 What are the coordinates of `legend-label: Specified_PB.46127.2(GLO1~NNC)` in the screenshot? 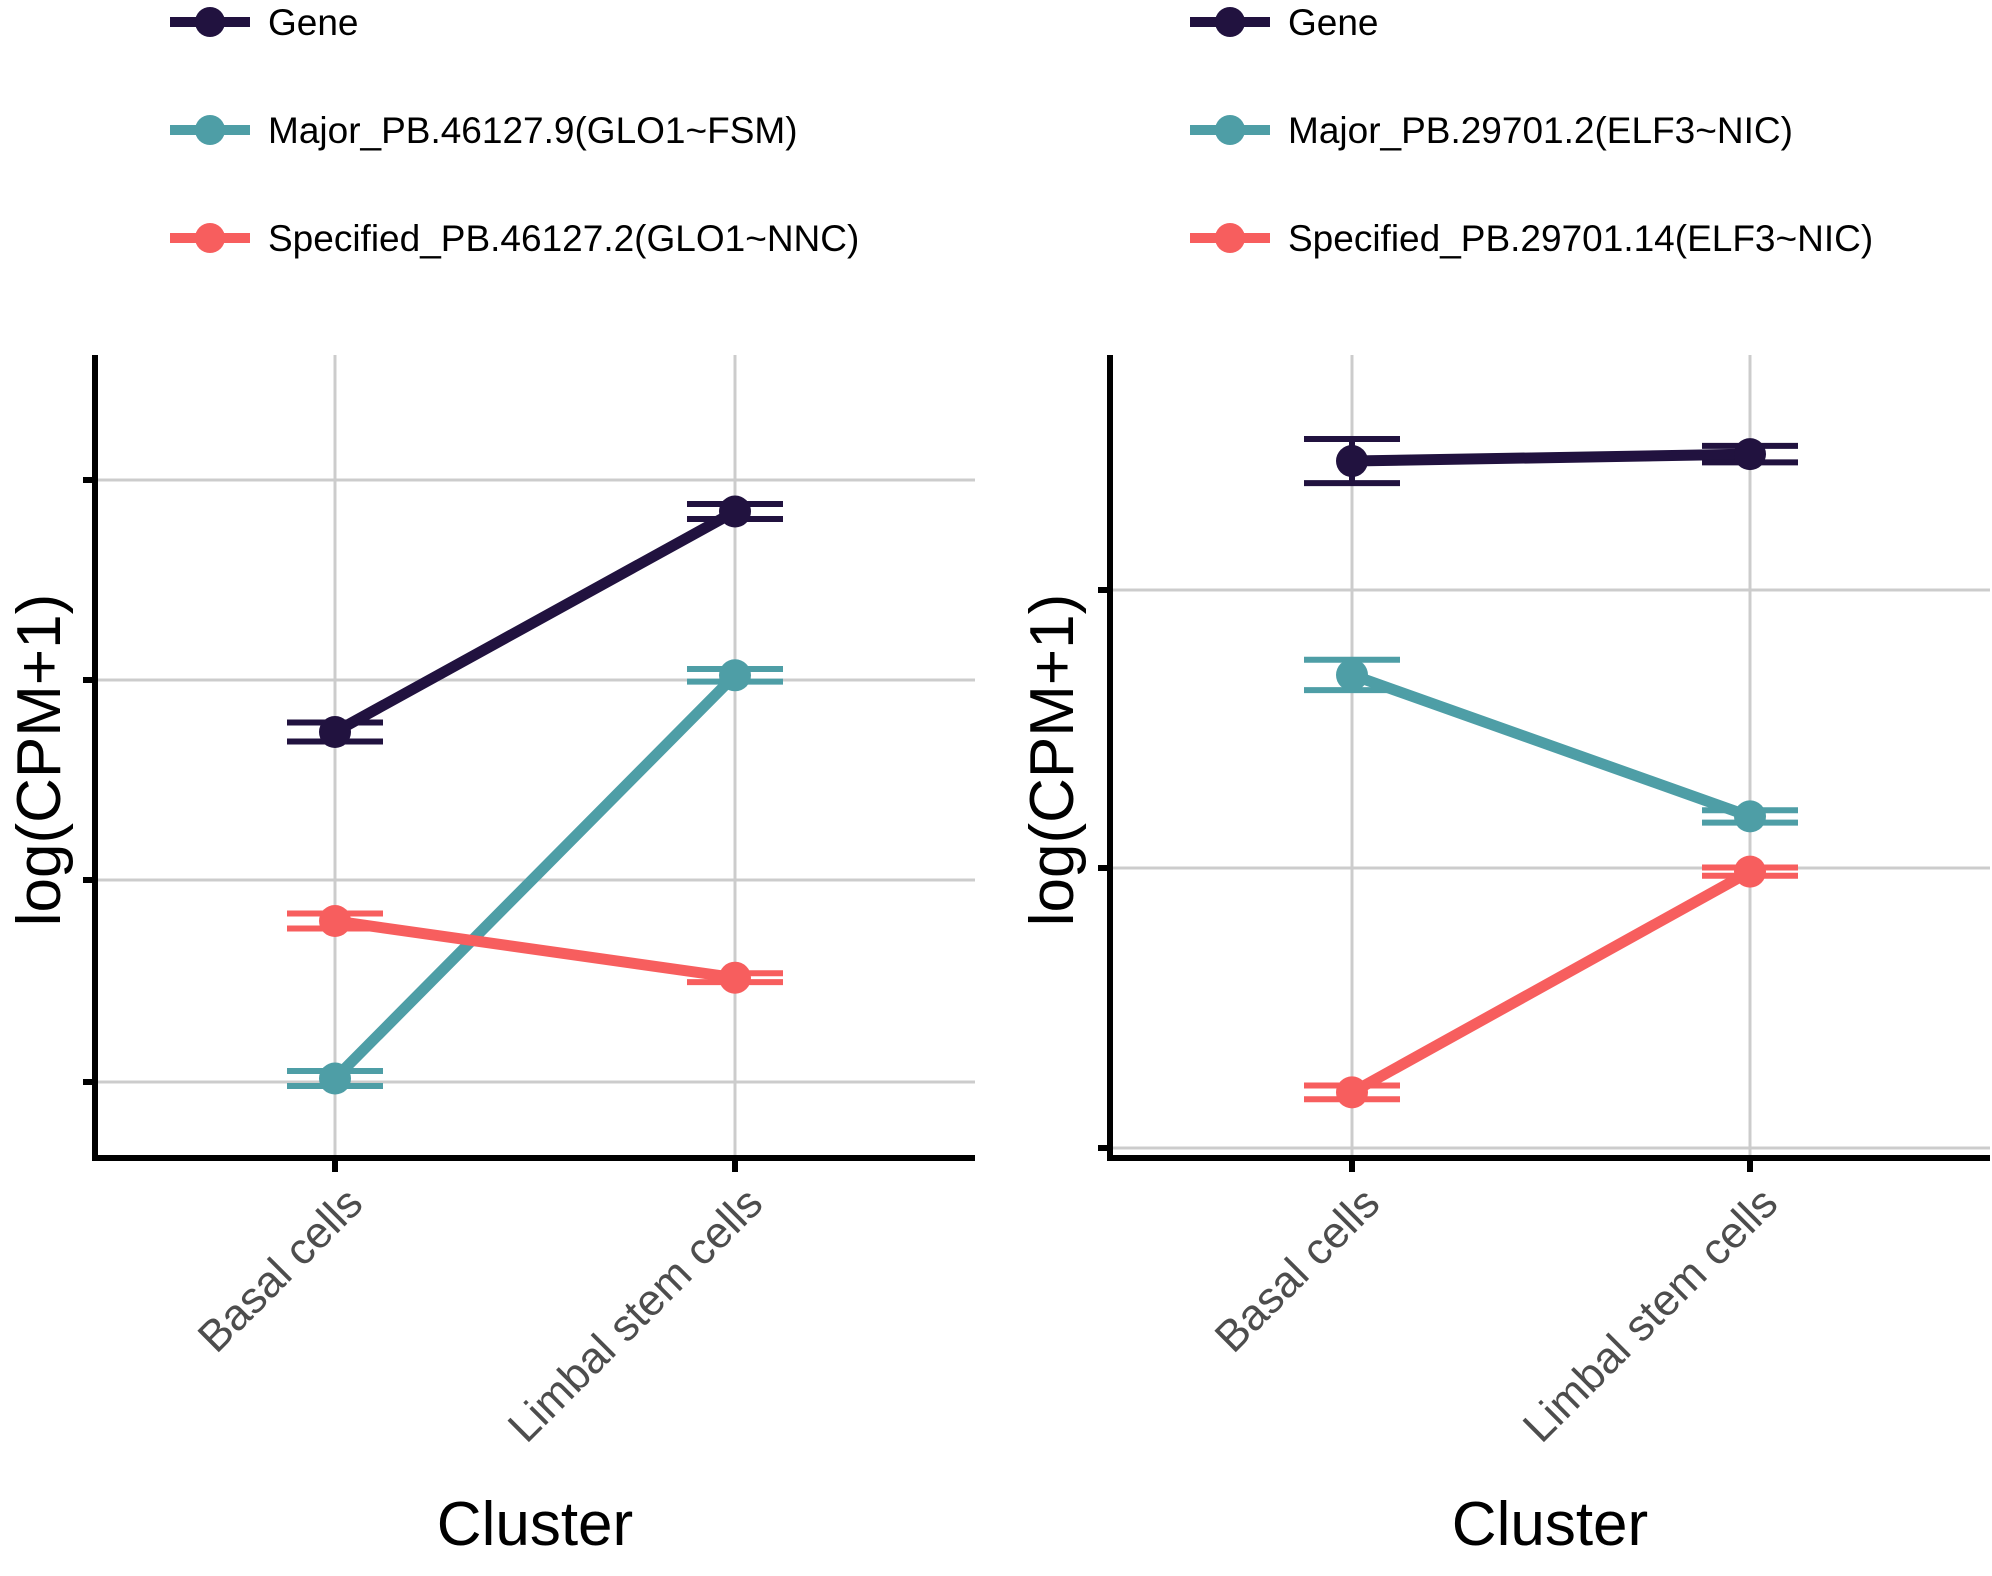 It's located at (563, 238).